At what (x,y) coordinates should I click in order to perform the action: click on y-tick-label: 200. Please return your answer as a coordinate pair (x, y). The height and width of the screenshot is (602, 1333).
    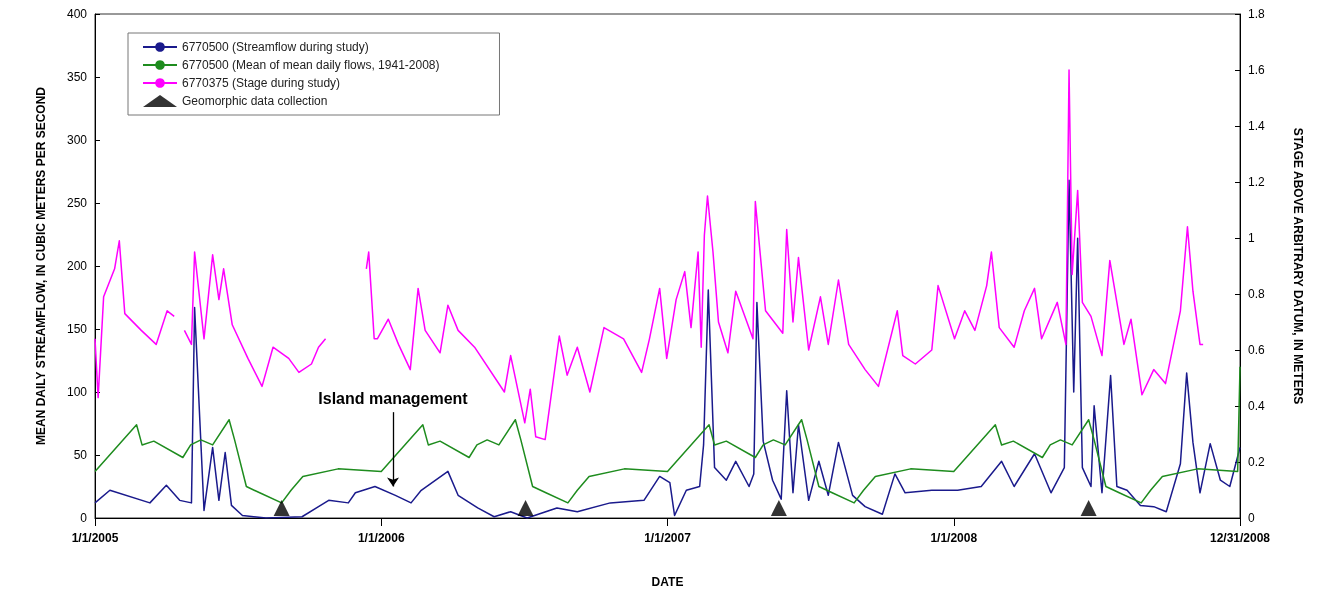
    Looking at the image, I should click on (77, 266).